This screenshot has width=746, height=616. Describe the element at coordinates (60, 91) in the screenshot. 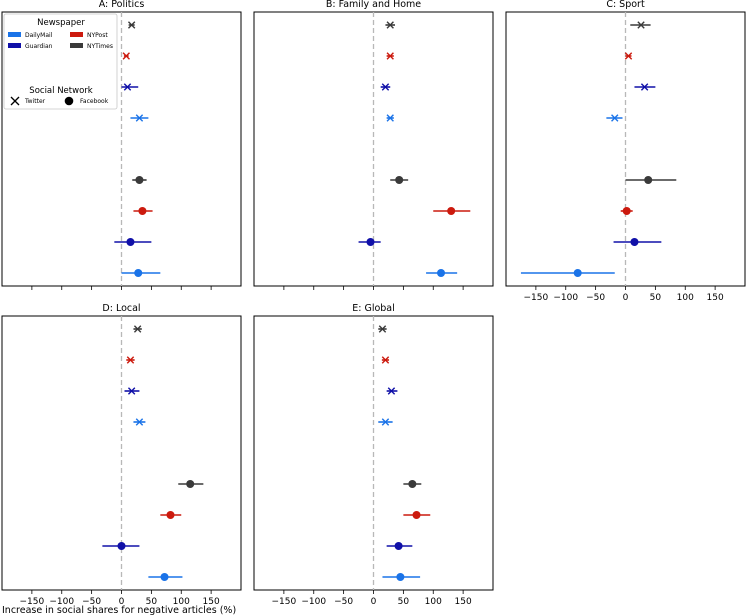

I see `legend-network-title: Social Network` at that location.